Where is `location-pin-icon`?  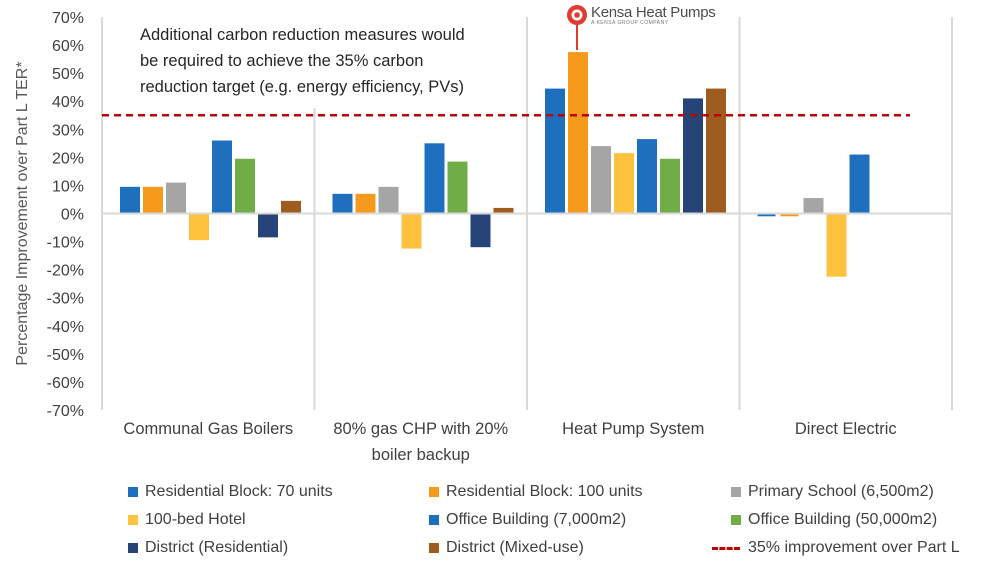
location-pin-icon is located at coordinates (577, 27).